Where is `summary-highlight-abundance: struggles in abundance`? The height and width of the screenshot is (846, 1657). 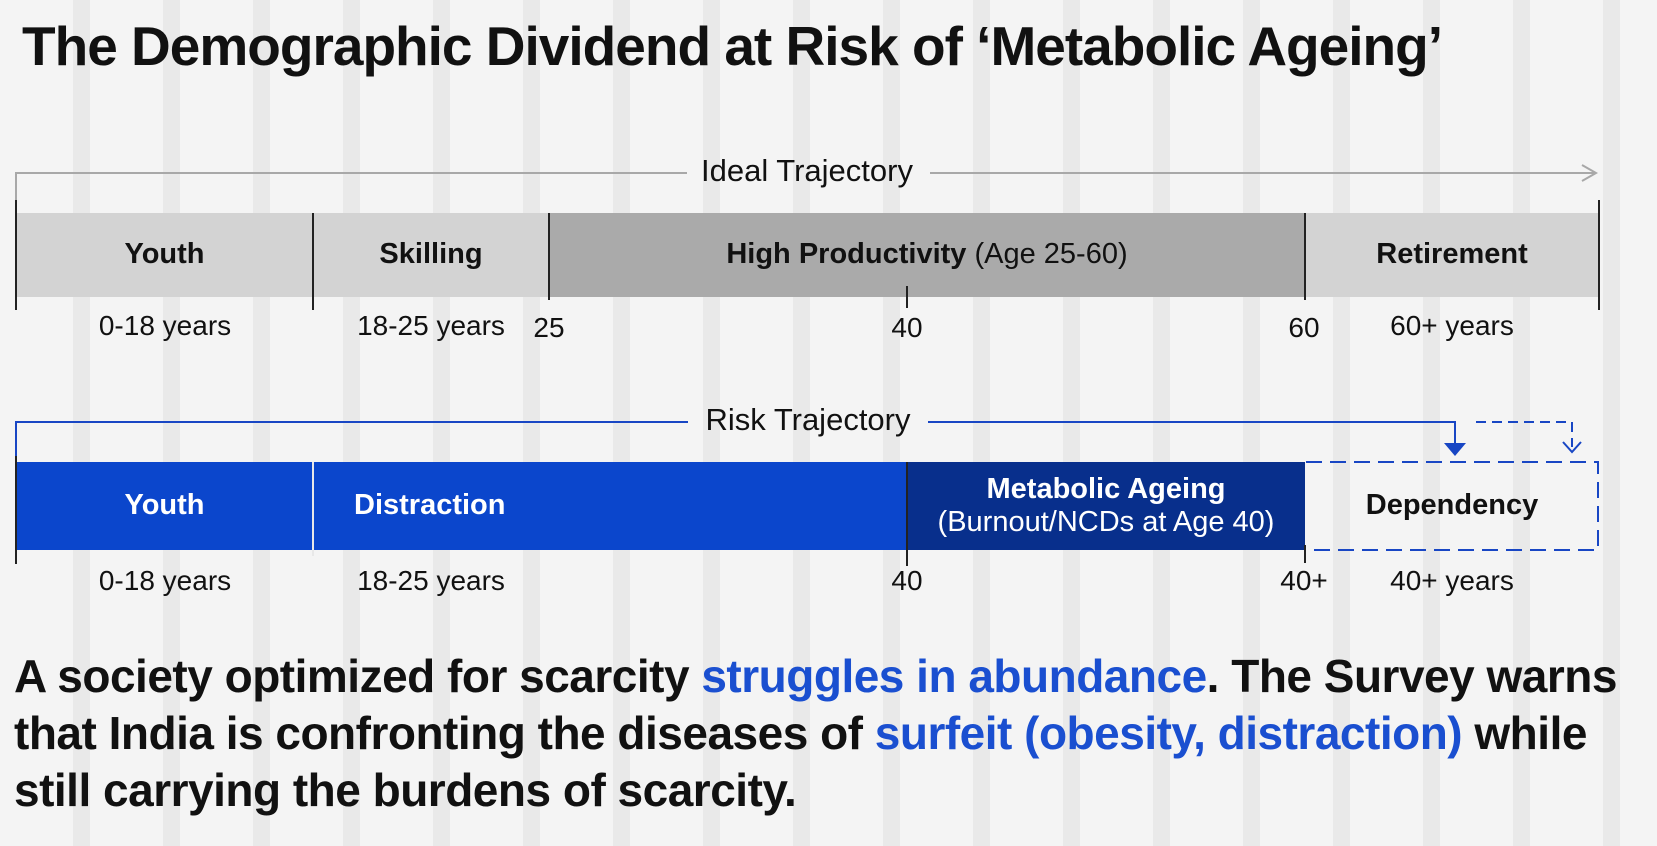
summary-highlight-abundance: struggles in abundance is located at coordinates (954, 676).